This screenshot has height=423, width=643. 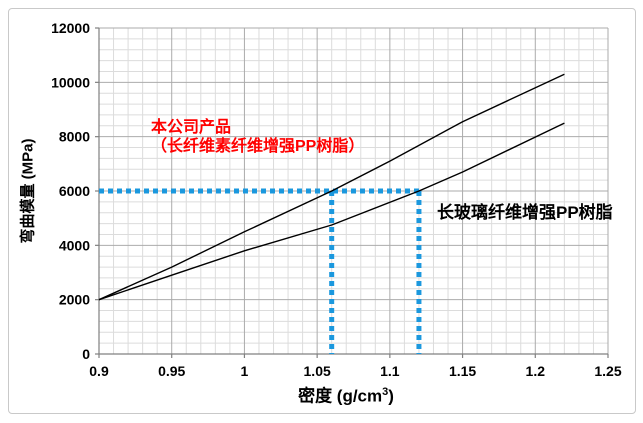 I want to click on annotation-glass-fiber-product: 长玻璃纤维增强PP树脂, so click(x=525, y=212).